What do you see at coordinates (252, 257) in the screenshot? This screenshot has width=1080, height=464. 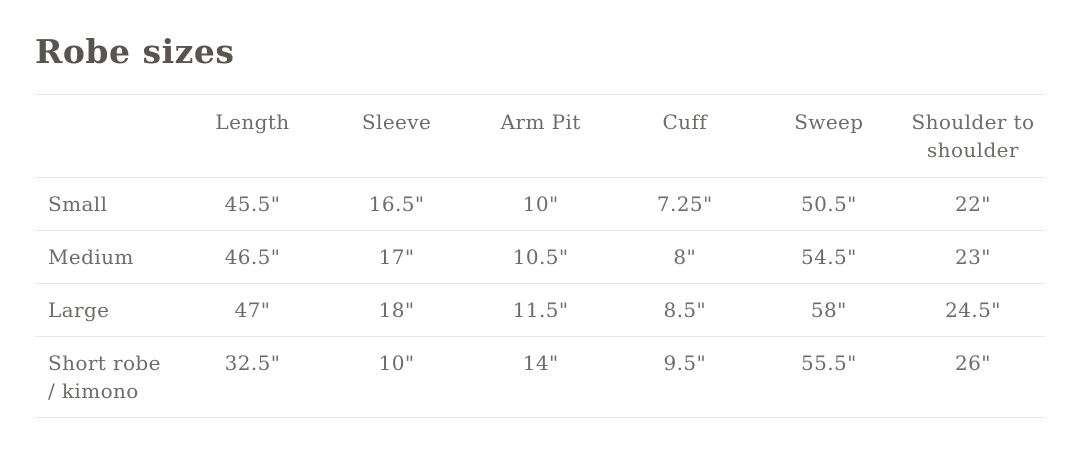 I see `cell-length: 46.5"` at bounding box center [252, 257].